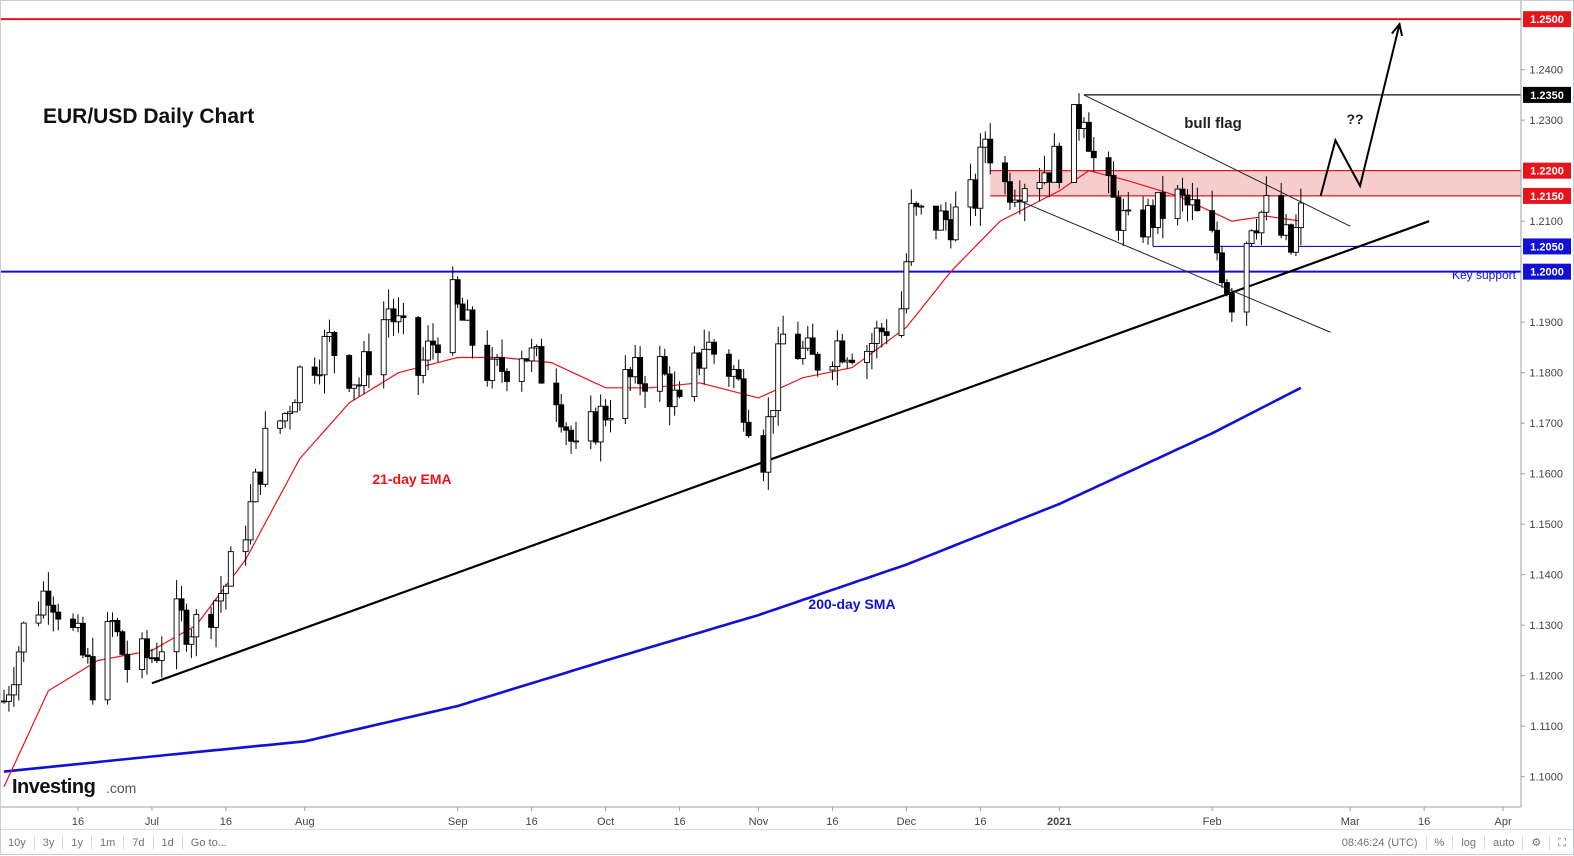 This screenshot has width=1574, height=856. I want to click on y-tick-label: 1.1600, so click(1546, 475).